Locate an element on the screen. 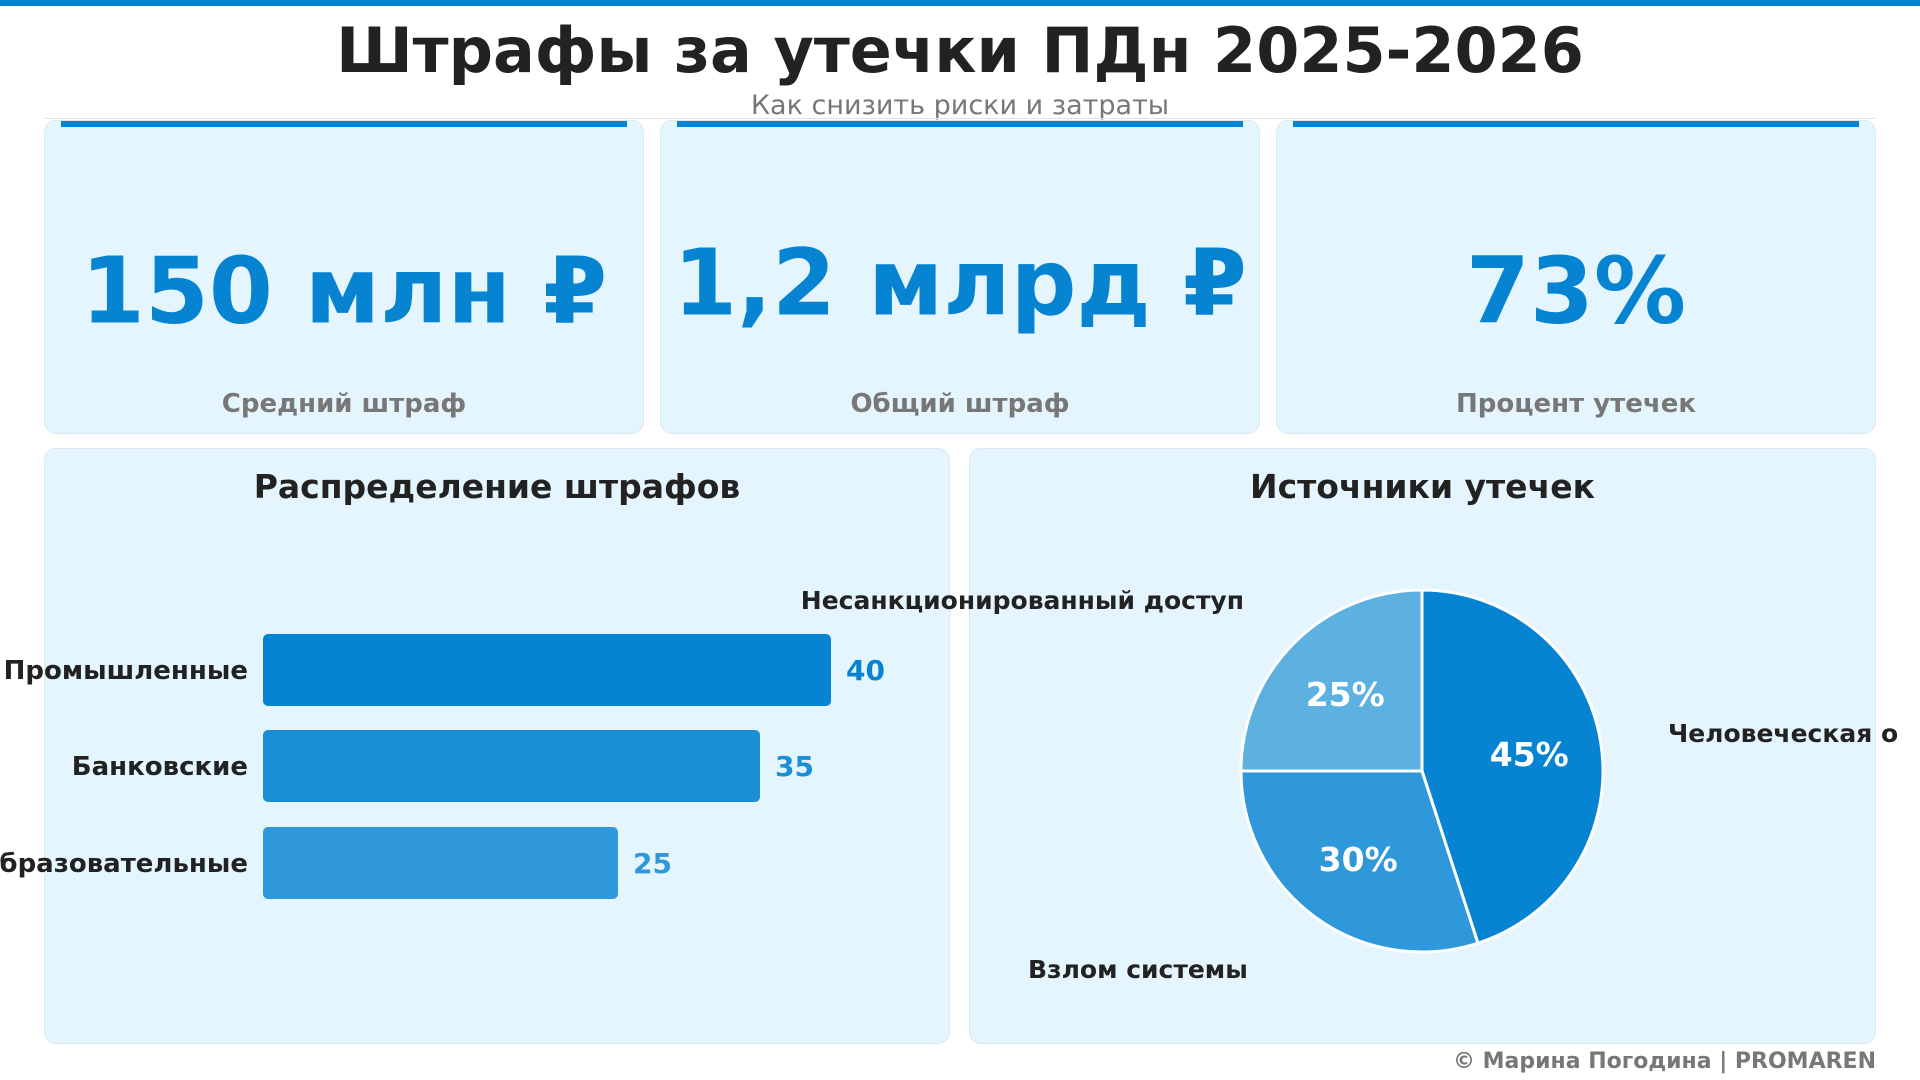 The image size is (1920, 1080). kpi-card-total-fine: 1,2 млрд ₽ Общий штраф is located at coordinates (960, 277).